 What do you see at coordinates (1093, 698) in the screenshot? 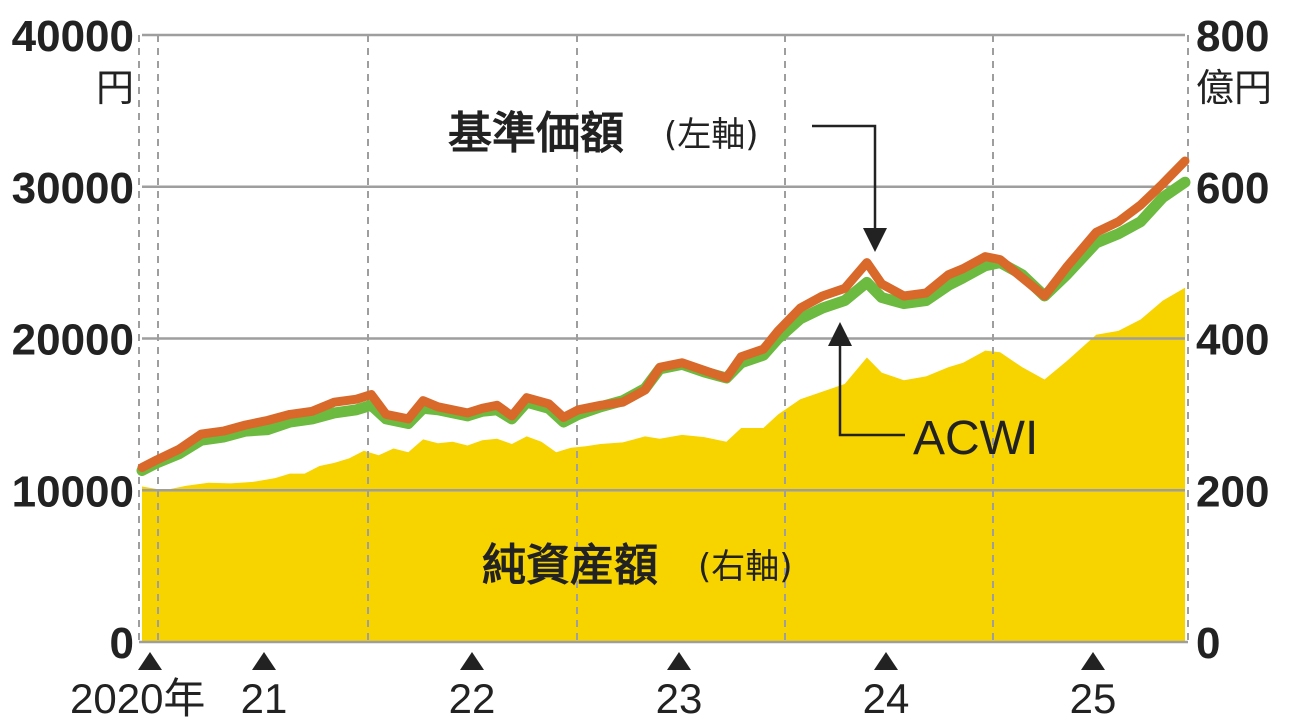
I see `x-axis-tick-label: 25` at bounding box center [1093, 698].